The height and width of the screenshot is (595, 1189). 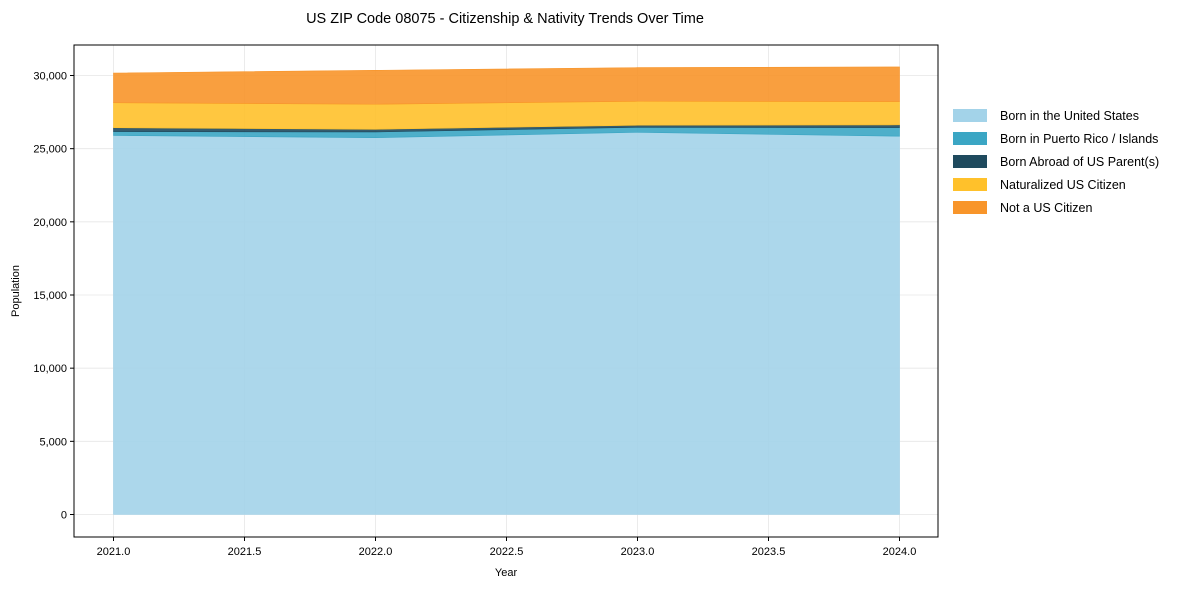 I want to click on x-tick-label: 2023.0, so click(x=638, y=552).